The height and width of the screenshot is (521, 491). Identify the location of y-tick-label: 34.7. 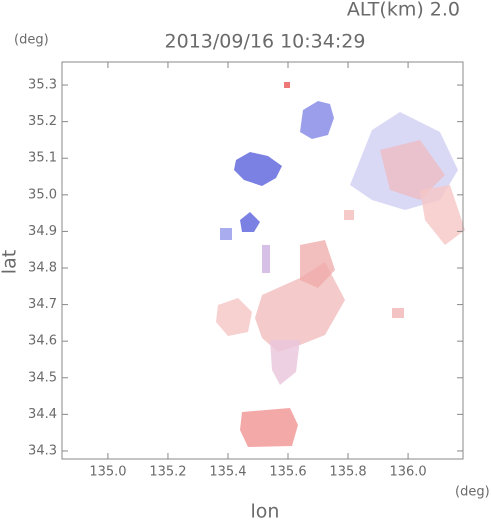
(42, 304).